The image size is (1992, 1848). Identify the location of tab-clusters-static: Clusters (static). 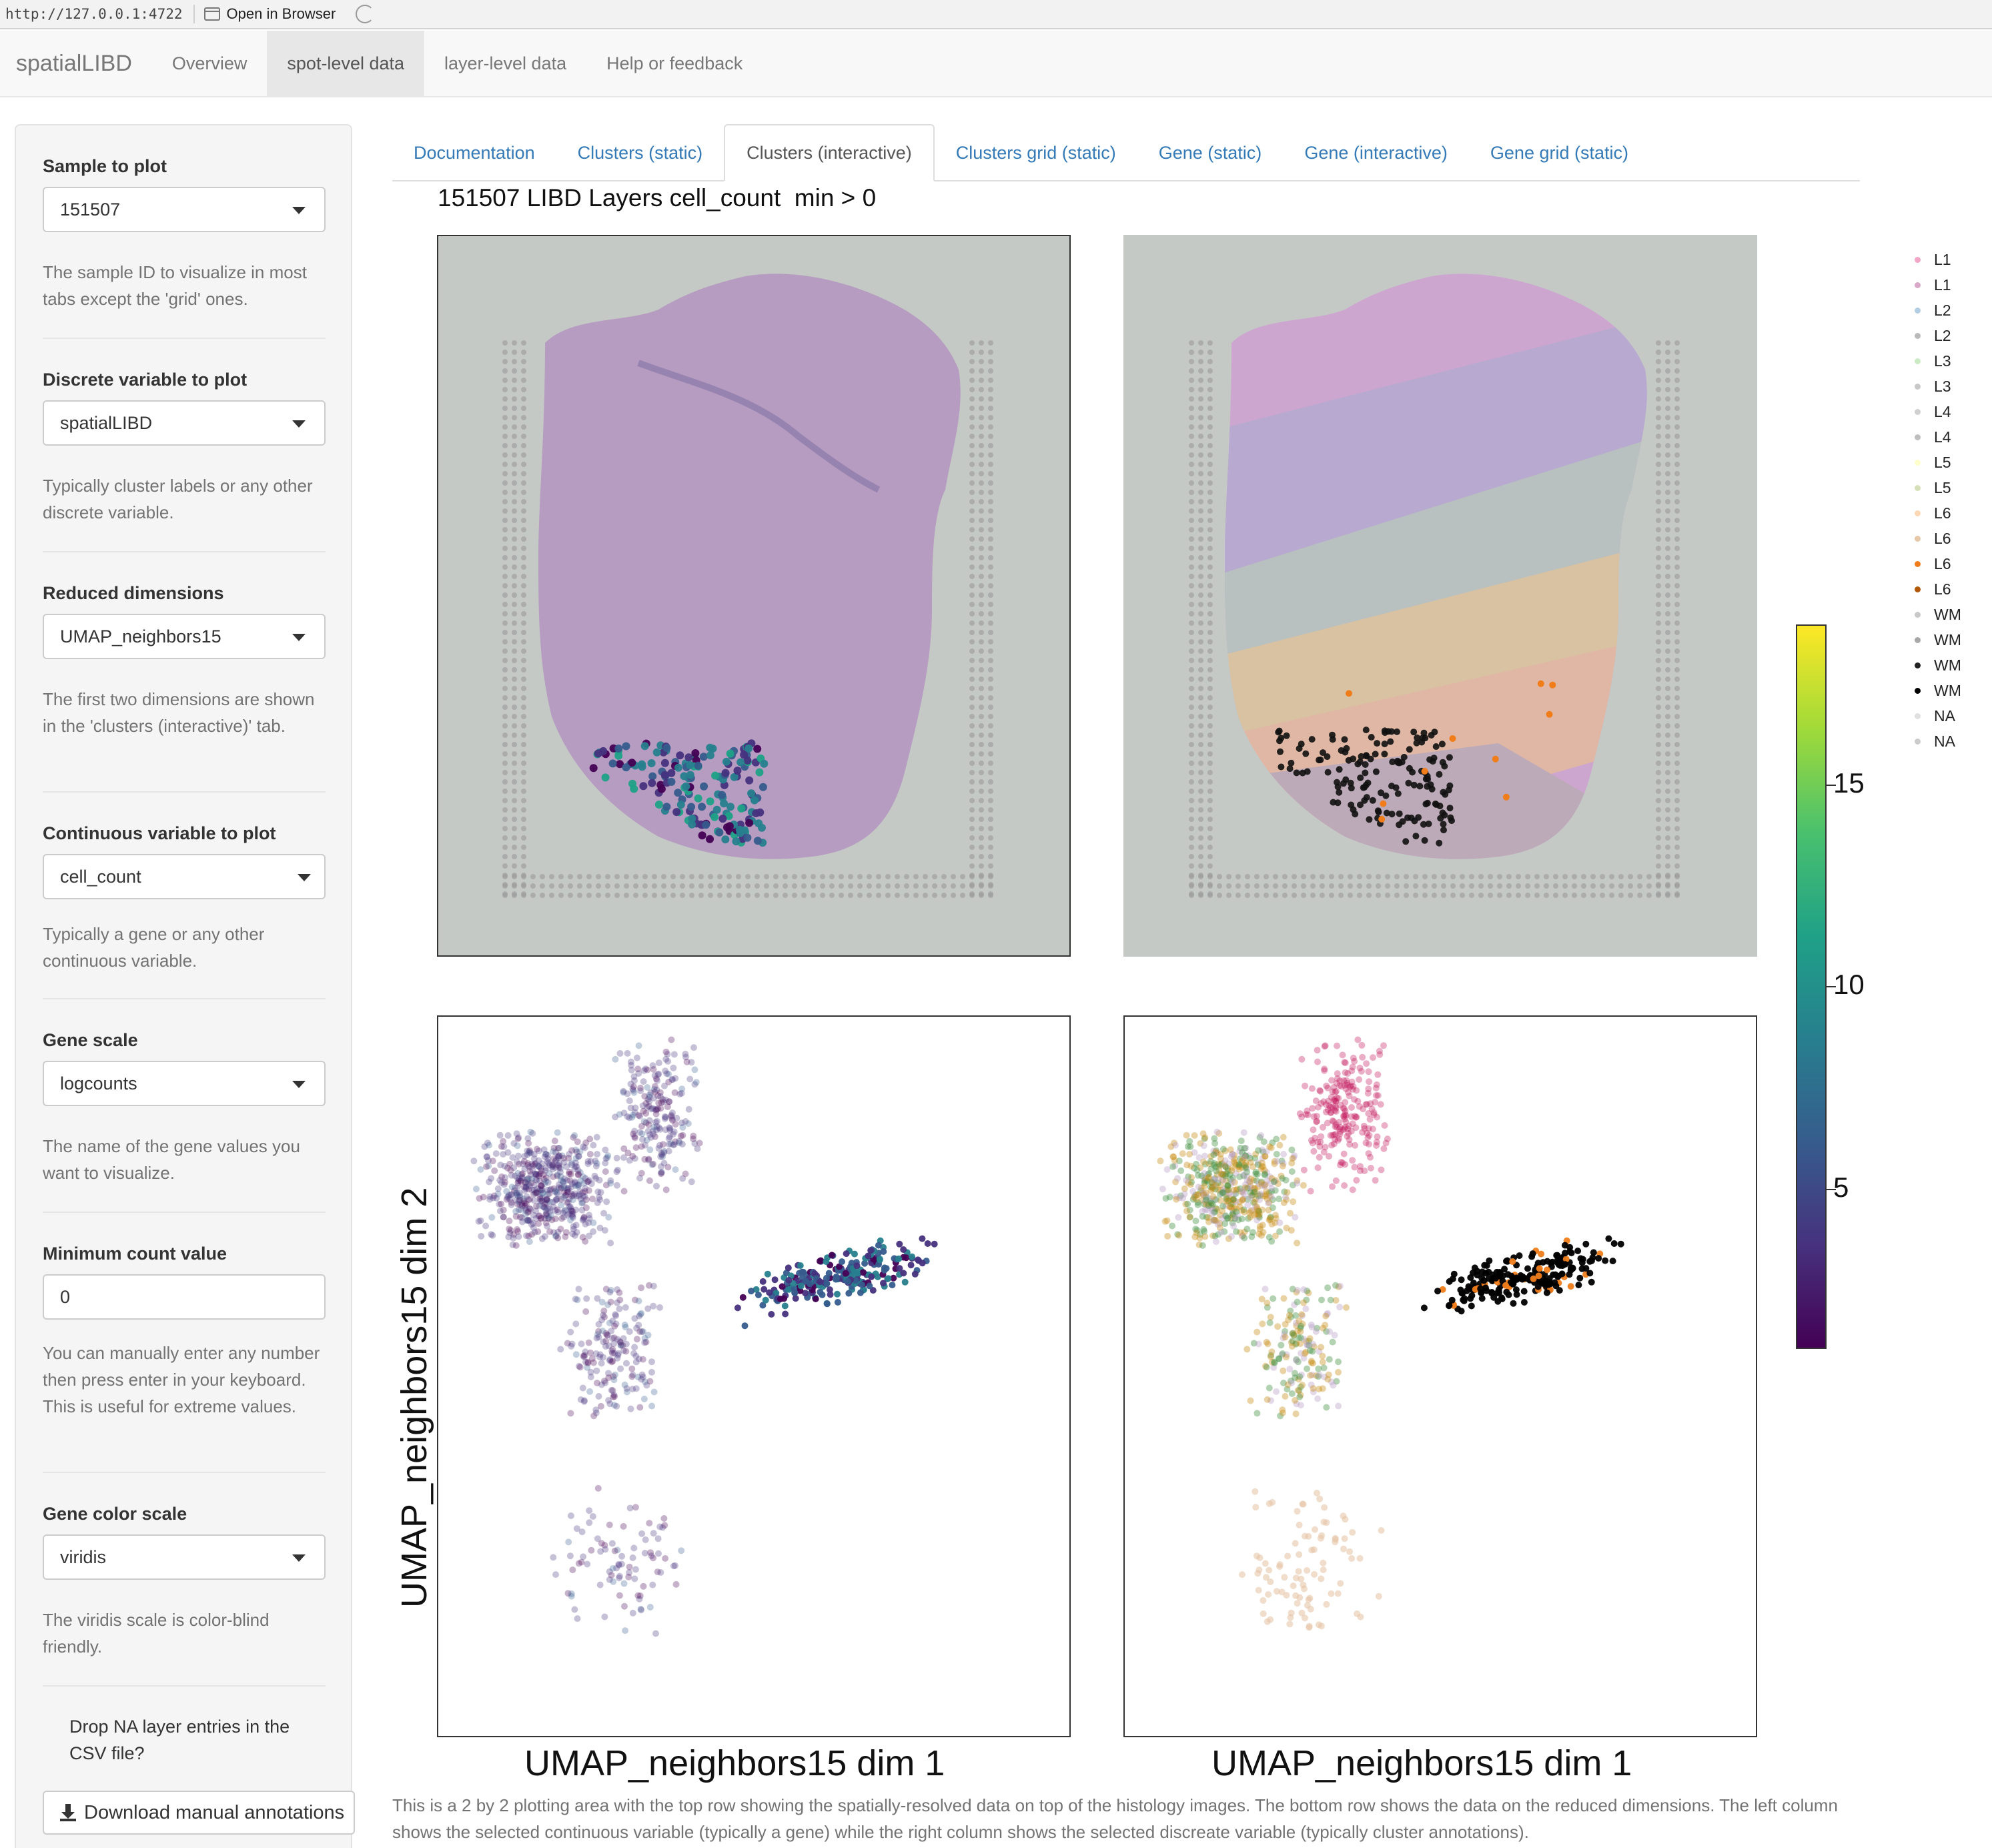
(640, 152).